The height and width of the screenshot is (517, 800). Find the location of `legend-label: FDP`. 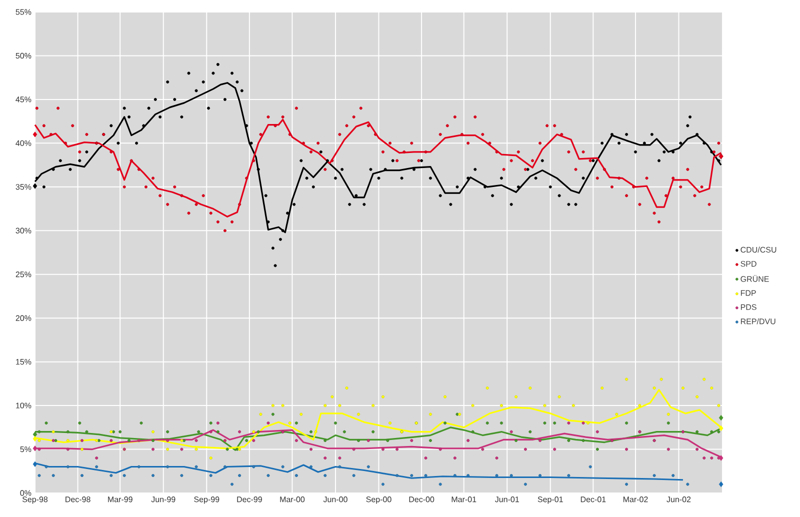

legend-label: FDP is located at coordinates (748, 293).